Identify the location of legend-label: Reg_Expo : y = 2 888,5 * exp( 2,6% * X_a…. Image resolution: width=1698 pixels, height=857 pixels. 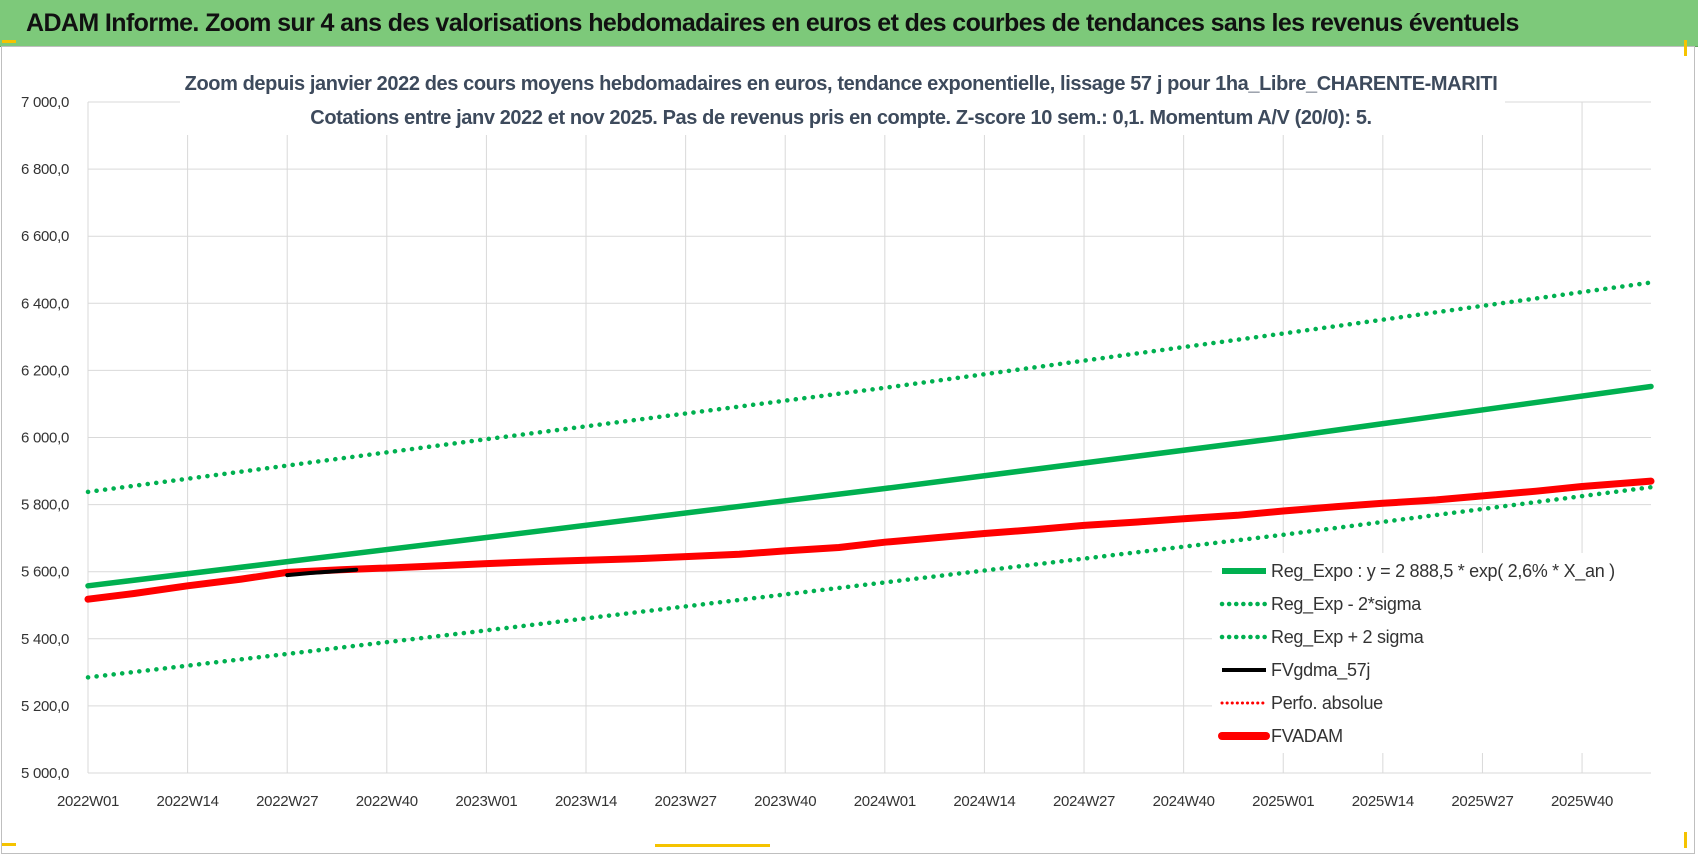
(1443, 571).